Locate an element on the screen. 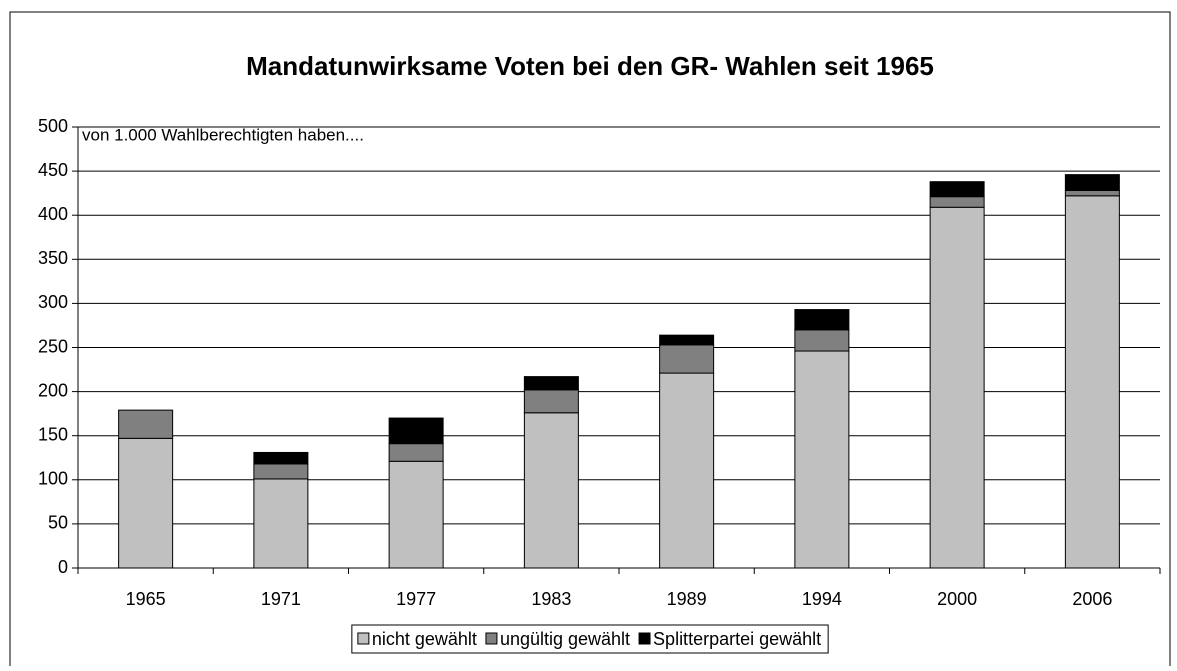  y-tick-label: 300 is located at coordinates (53, 302).